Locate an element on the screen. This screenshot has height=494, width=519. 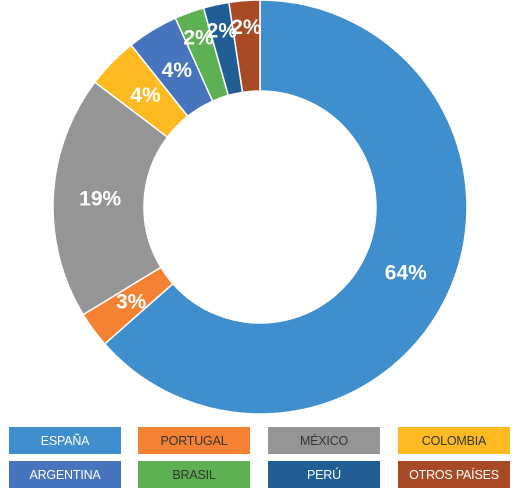
slice-label-colombia: 4% is located at coordinates (145, 95).